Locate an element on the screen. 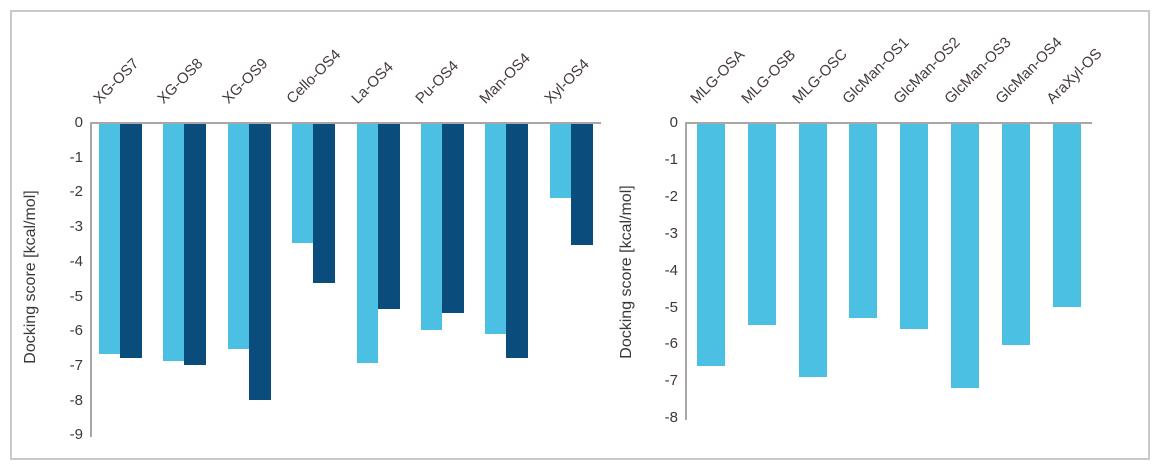 This screenshot has width=1166, height=472. bar-mlg-osc is located at coordinates (812, 249).